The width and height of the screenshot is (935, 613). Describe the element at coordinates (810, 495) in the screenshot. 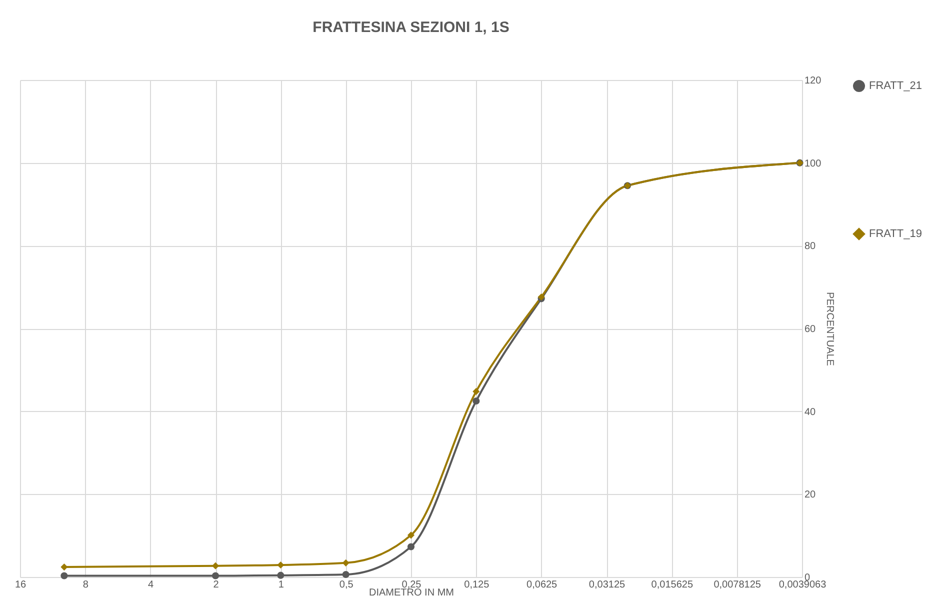

I see `y-tick-label: 20` at that location.